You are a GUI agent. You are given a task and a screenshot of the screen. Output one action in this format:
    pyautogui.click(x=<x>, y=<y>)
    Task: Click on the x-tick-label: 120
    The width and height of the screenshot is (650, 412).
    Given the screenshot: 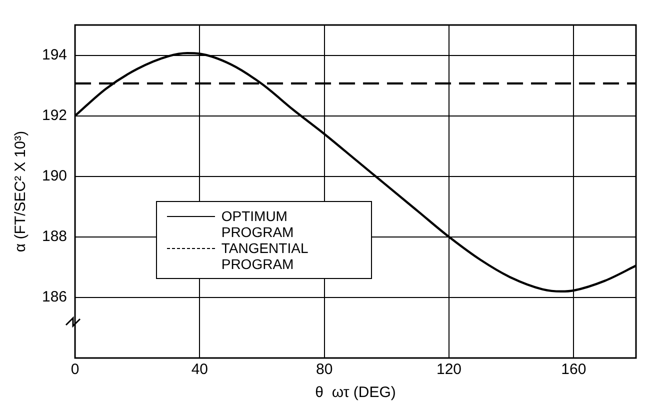 What is the action you would take?
    pyautogui.click(x=449, y=369)
    